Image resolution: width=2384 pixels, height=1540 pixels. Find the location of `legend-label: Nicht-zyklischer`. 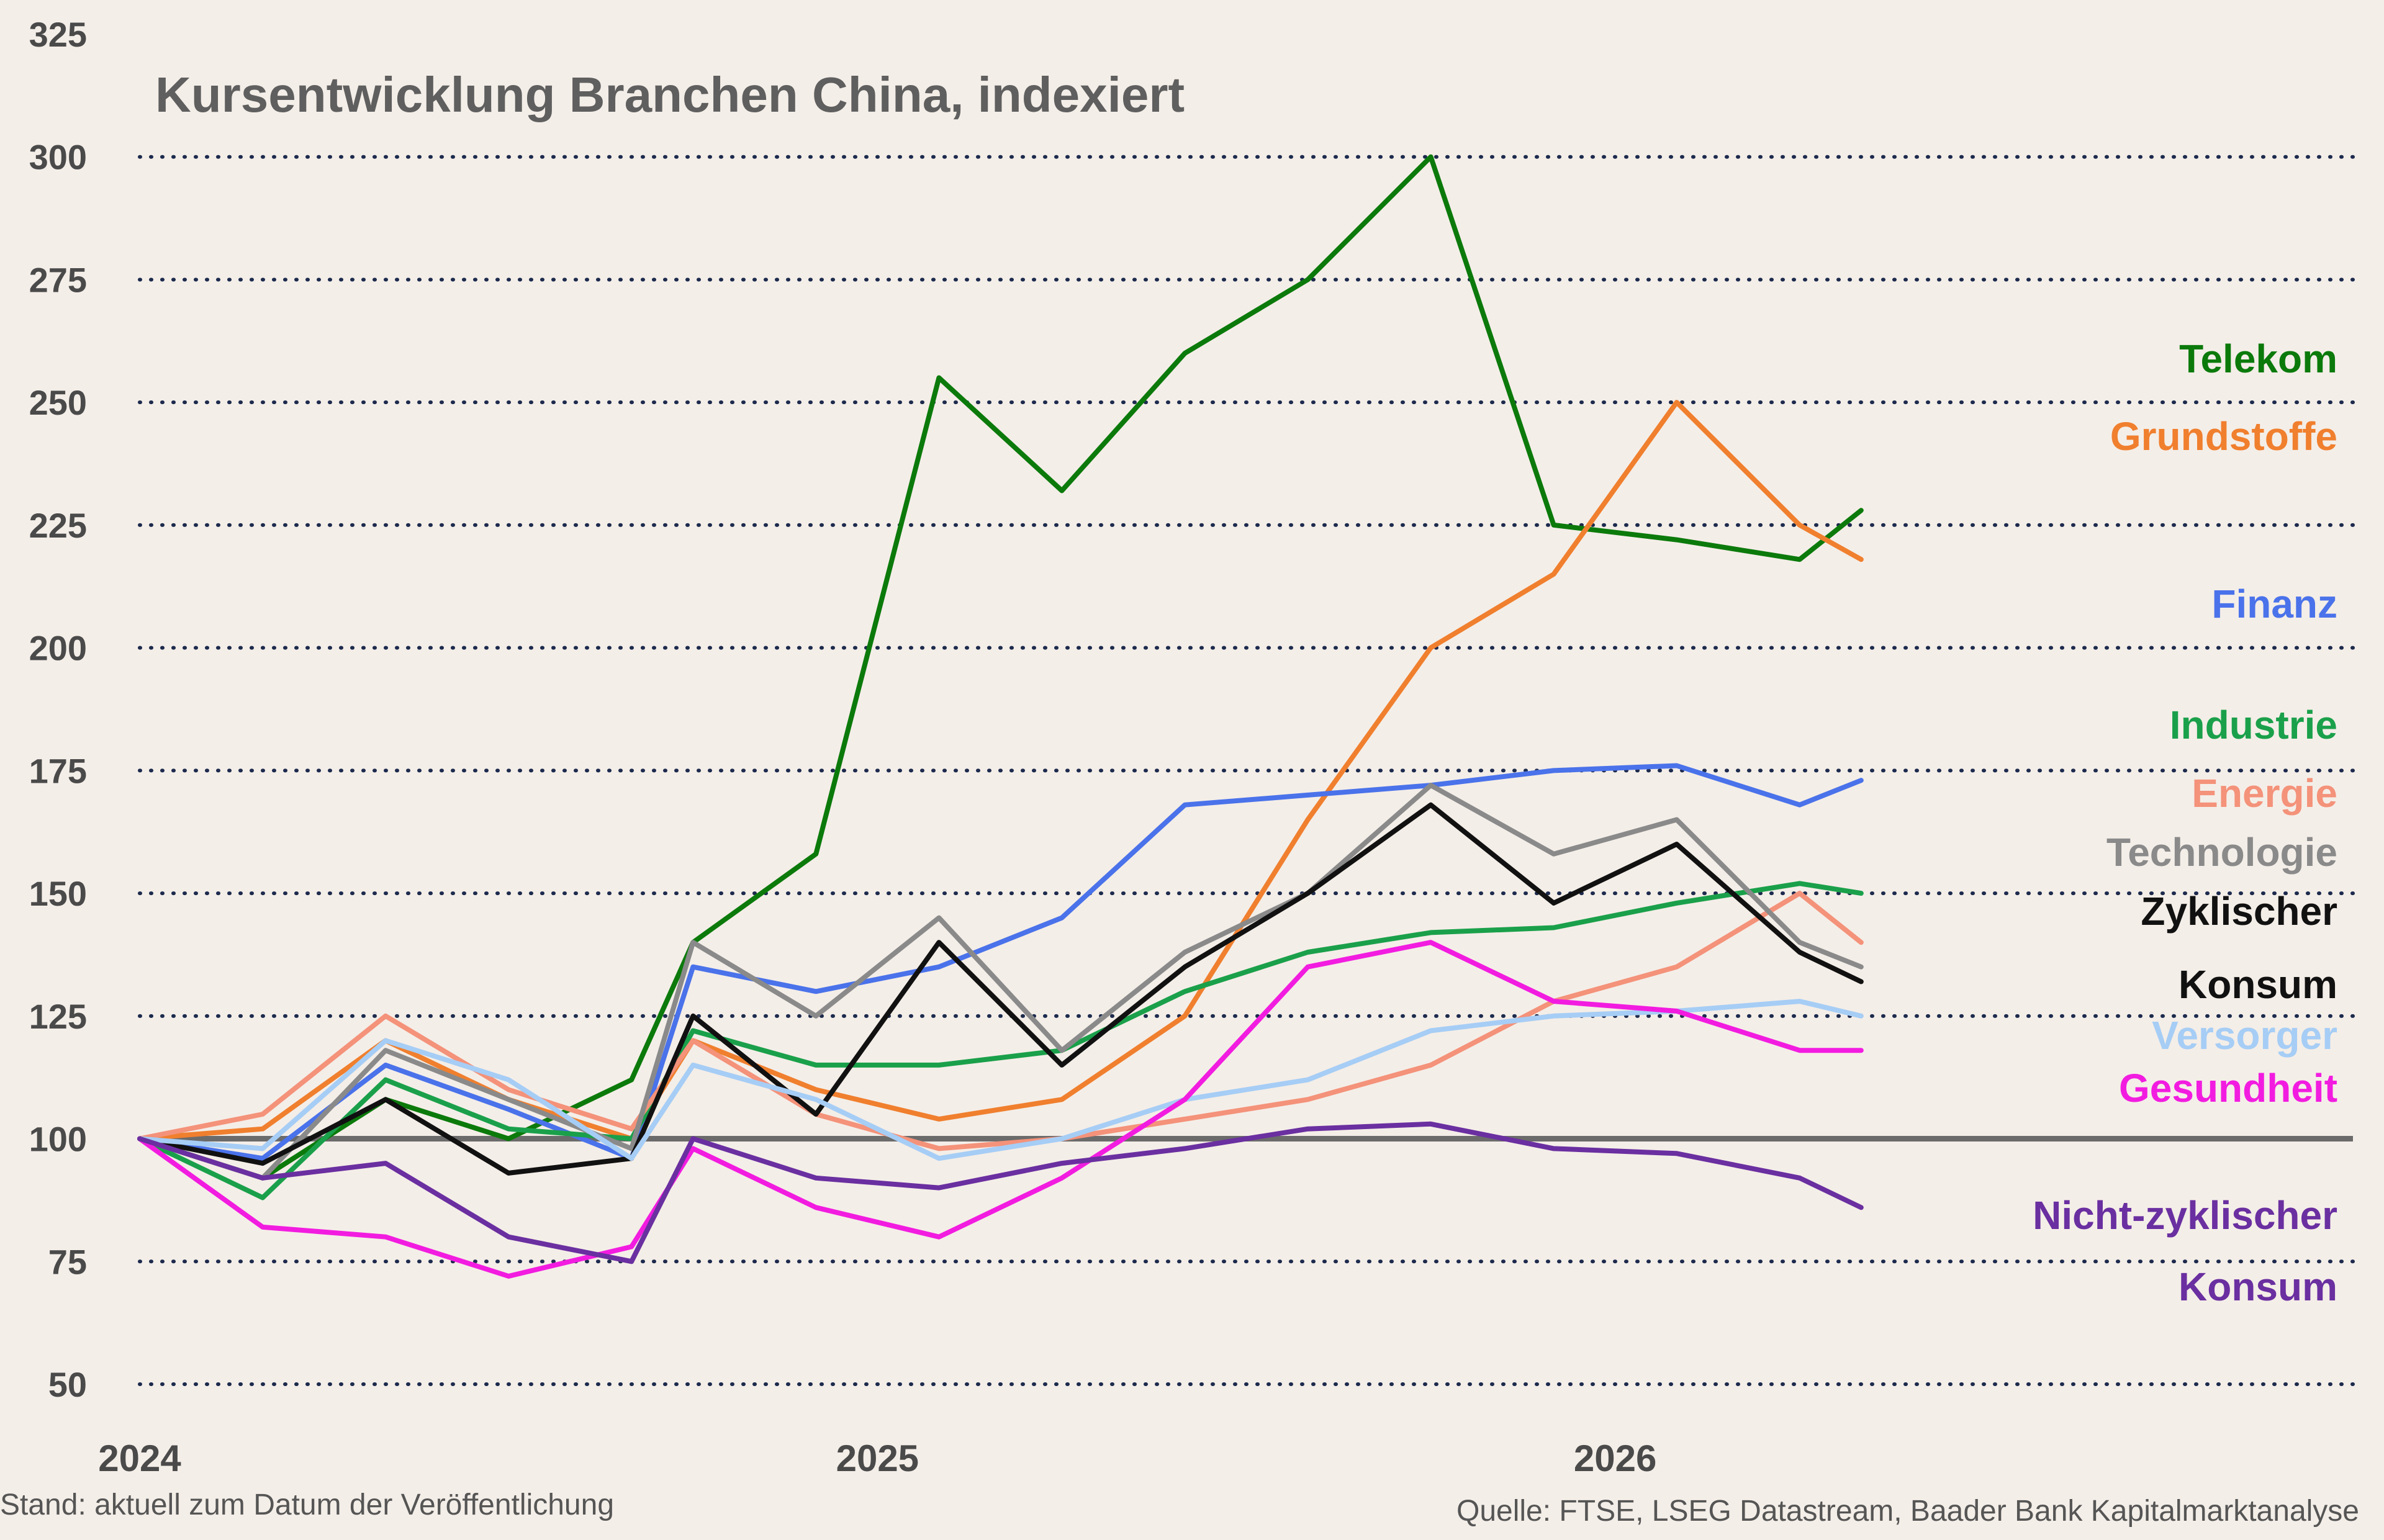

legend-label: Nicht-zyklischer is located at coordinates (2185, 1215).